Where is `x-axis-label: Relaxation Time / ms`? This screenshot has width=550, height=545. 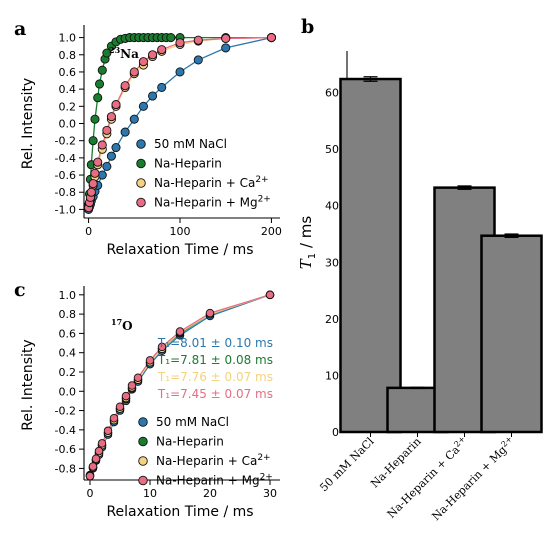 x-axis-label: Relaxation Time / ms is located at coordinates (179, 512).